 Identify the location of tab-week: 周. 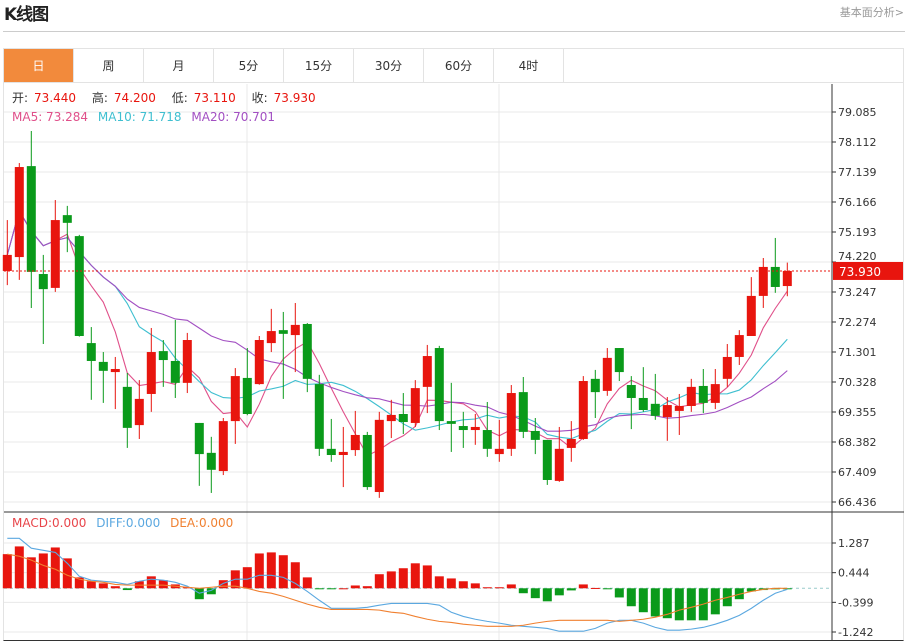
(109, 65).